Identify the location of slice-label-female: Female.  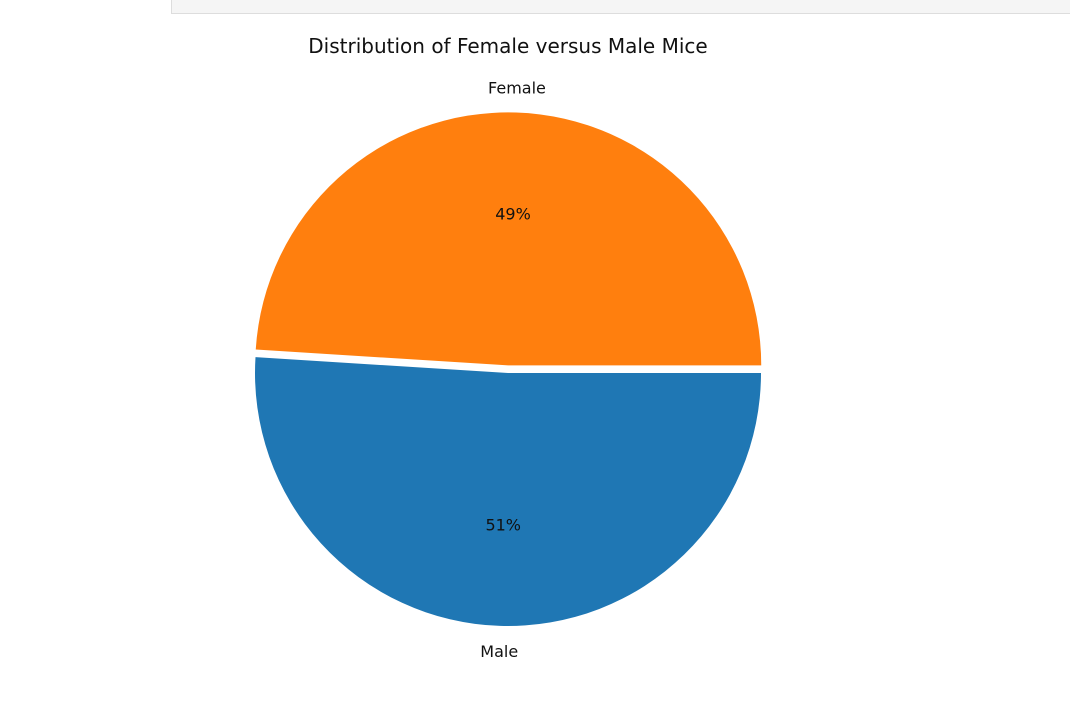
(517, 87).